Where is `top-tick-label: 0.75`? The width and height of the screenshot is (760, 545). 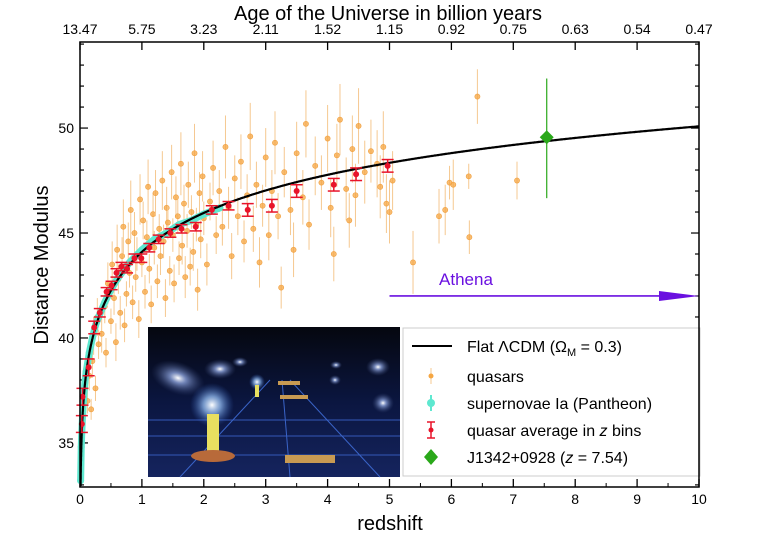
top-tick-label: 0.75 is located at coordinates (513, 29).